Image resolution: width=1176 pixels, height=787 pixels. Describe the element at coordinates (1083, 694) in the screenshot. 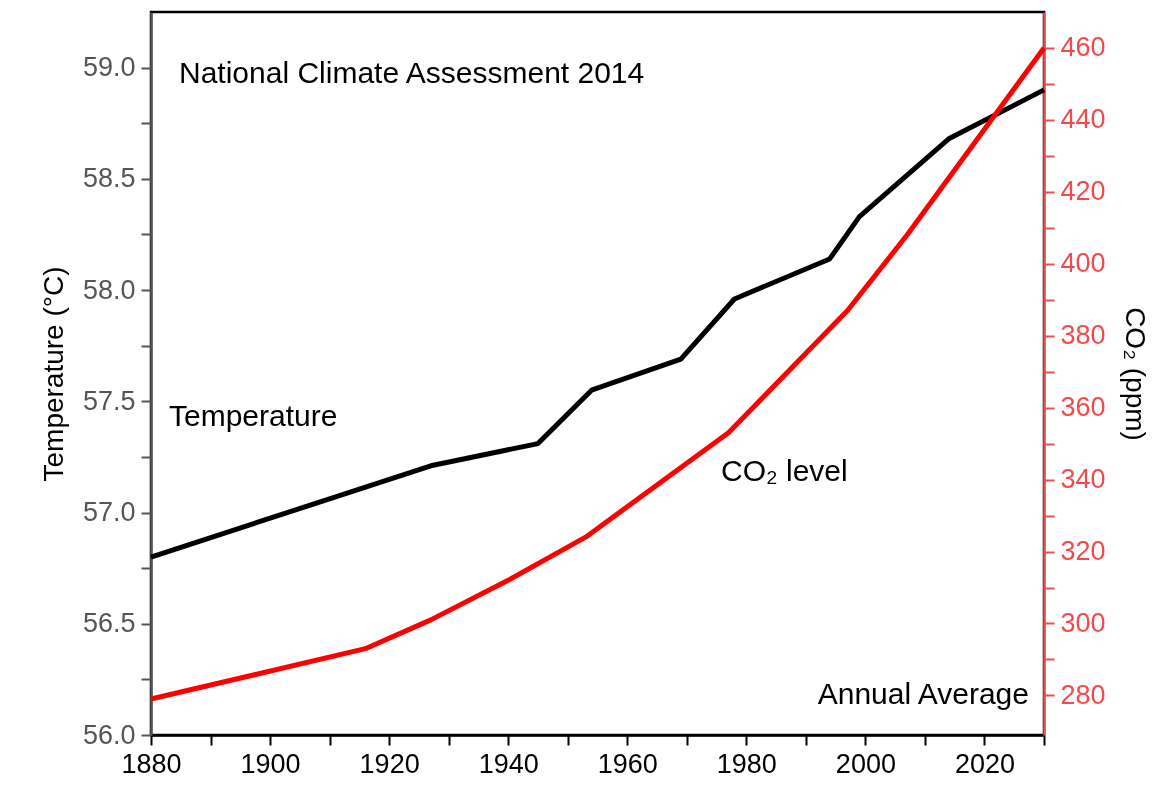

I see `y2-tick-label: 280` at that location.